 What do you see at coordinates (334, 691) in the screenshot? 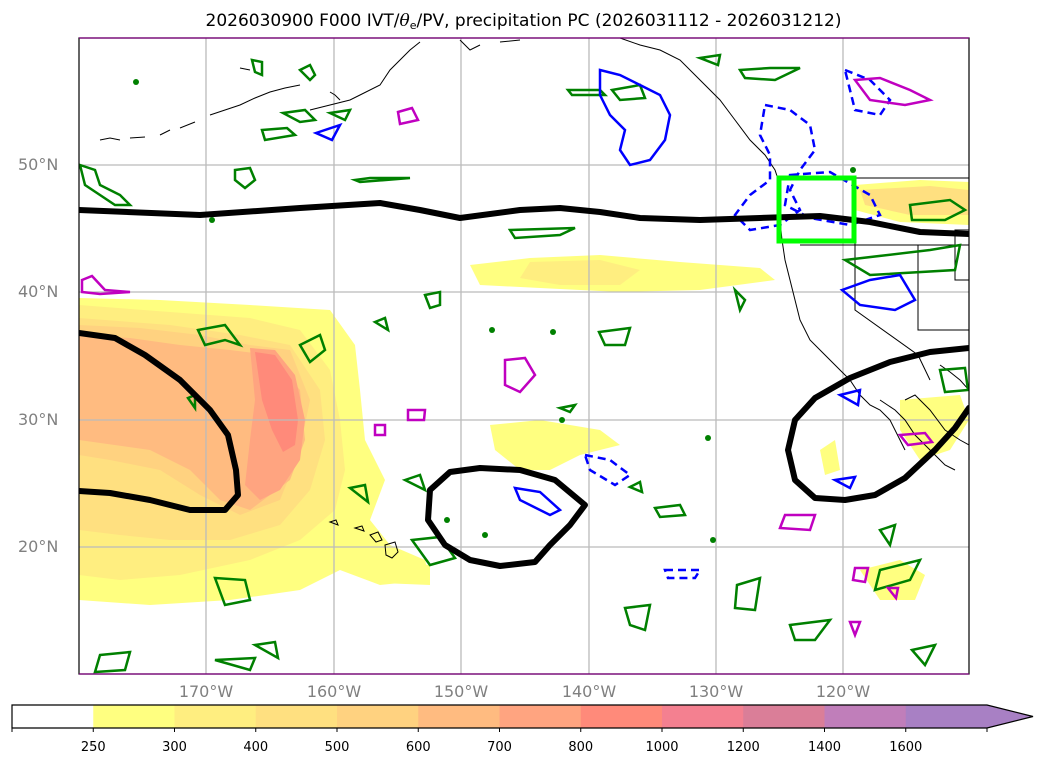
I see `lon-label-160w: 160°W` at bounding box center [334, 691].